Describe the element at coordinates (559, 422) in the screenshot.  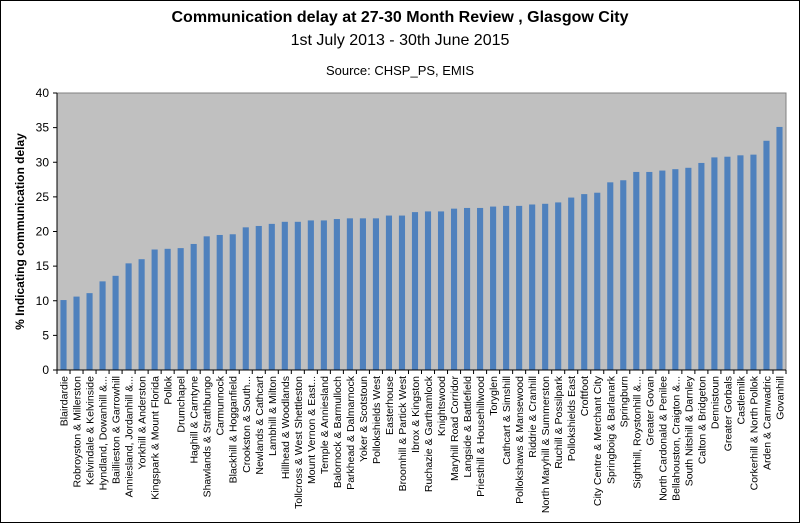
I see `x-tick-label: Ruchill & Possilpark` at that location.